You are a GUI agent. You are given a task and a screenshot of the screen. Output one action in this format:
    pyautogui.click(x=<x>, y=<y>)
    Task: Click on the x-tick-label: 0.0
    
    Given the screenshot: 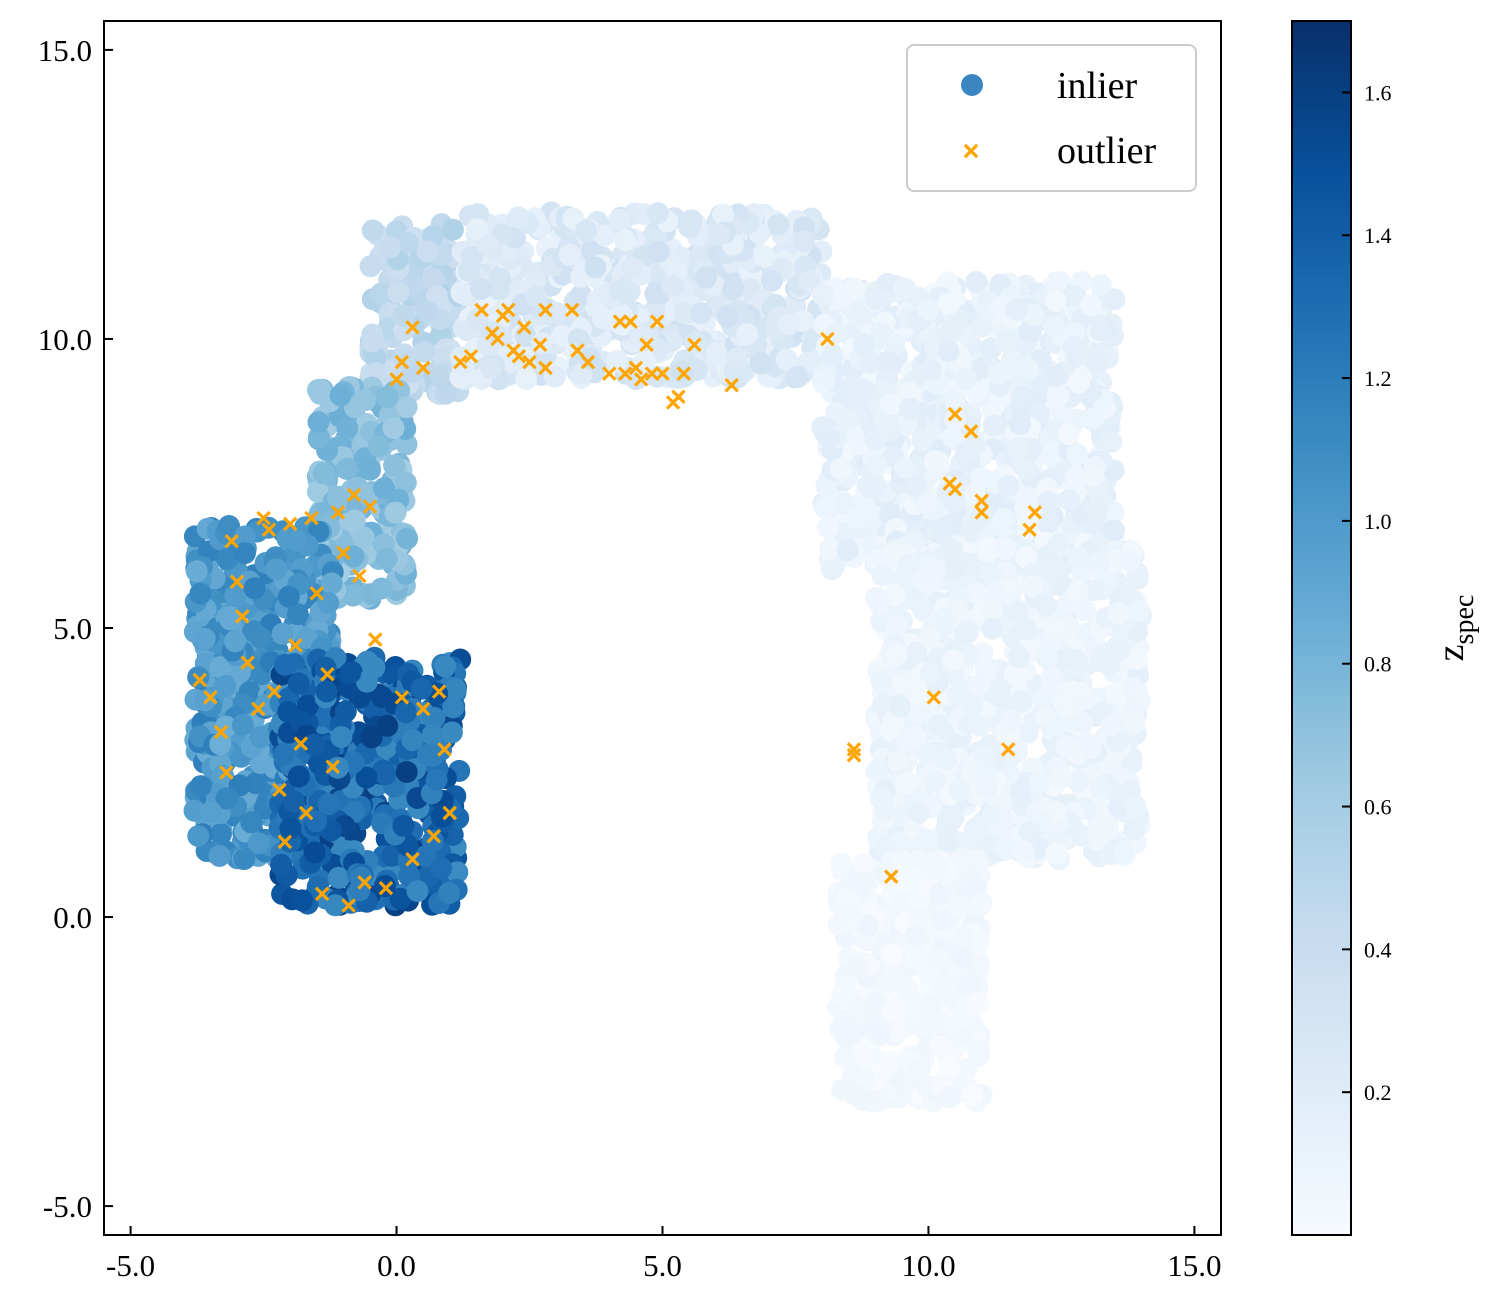 What is the action you would take?
    pyautogui.click(x=396, y=1265)
    